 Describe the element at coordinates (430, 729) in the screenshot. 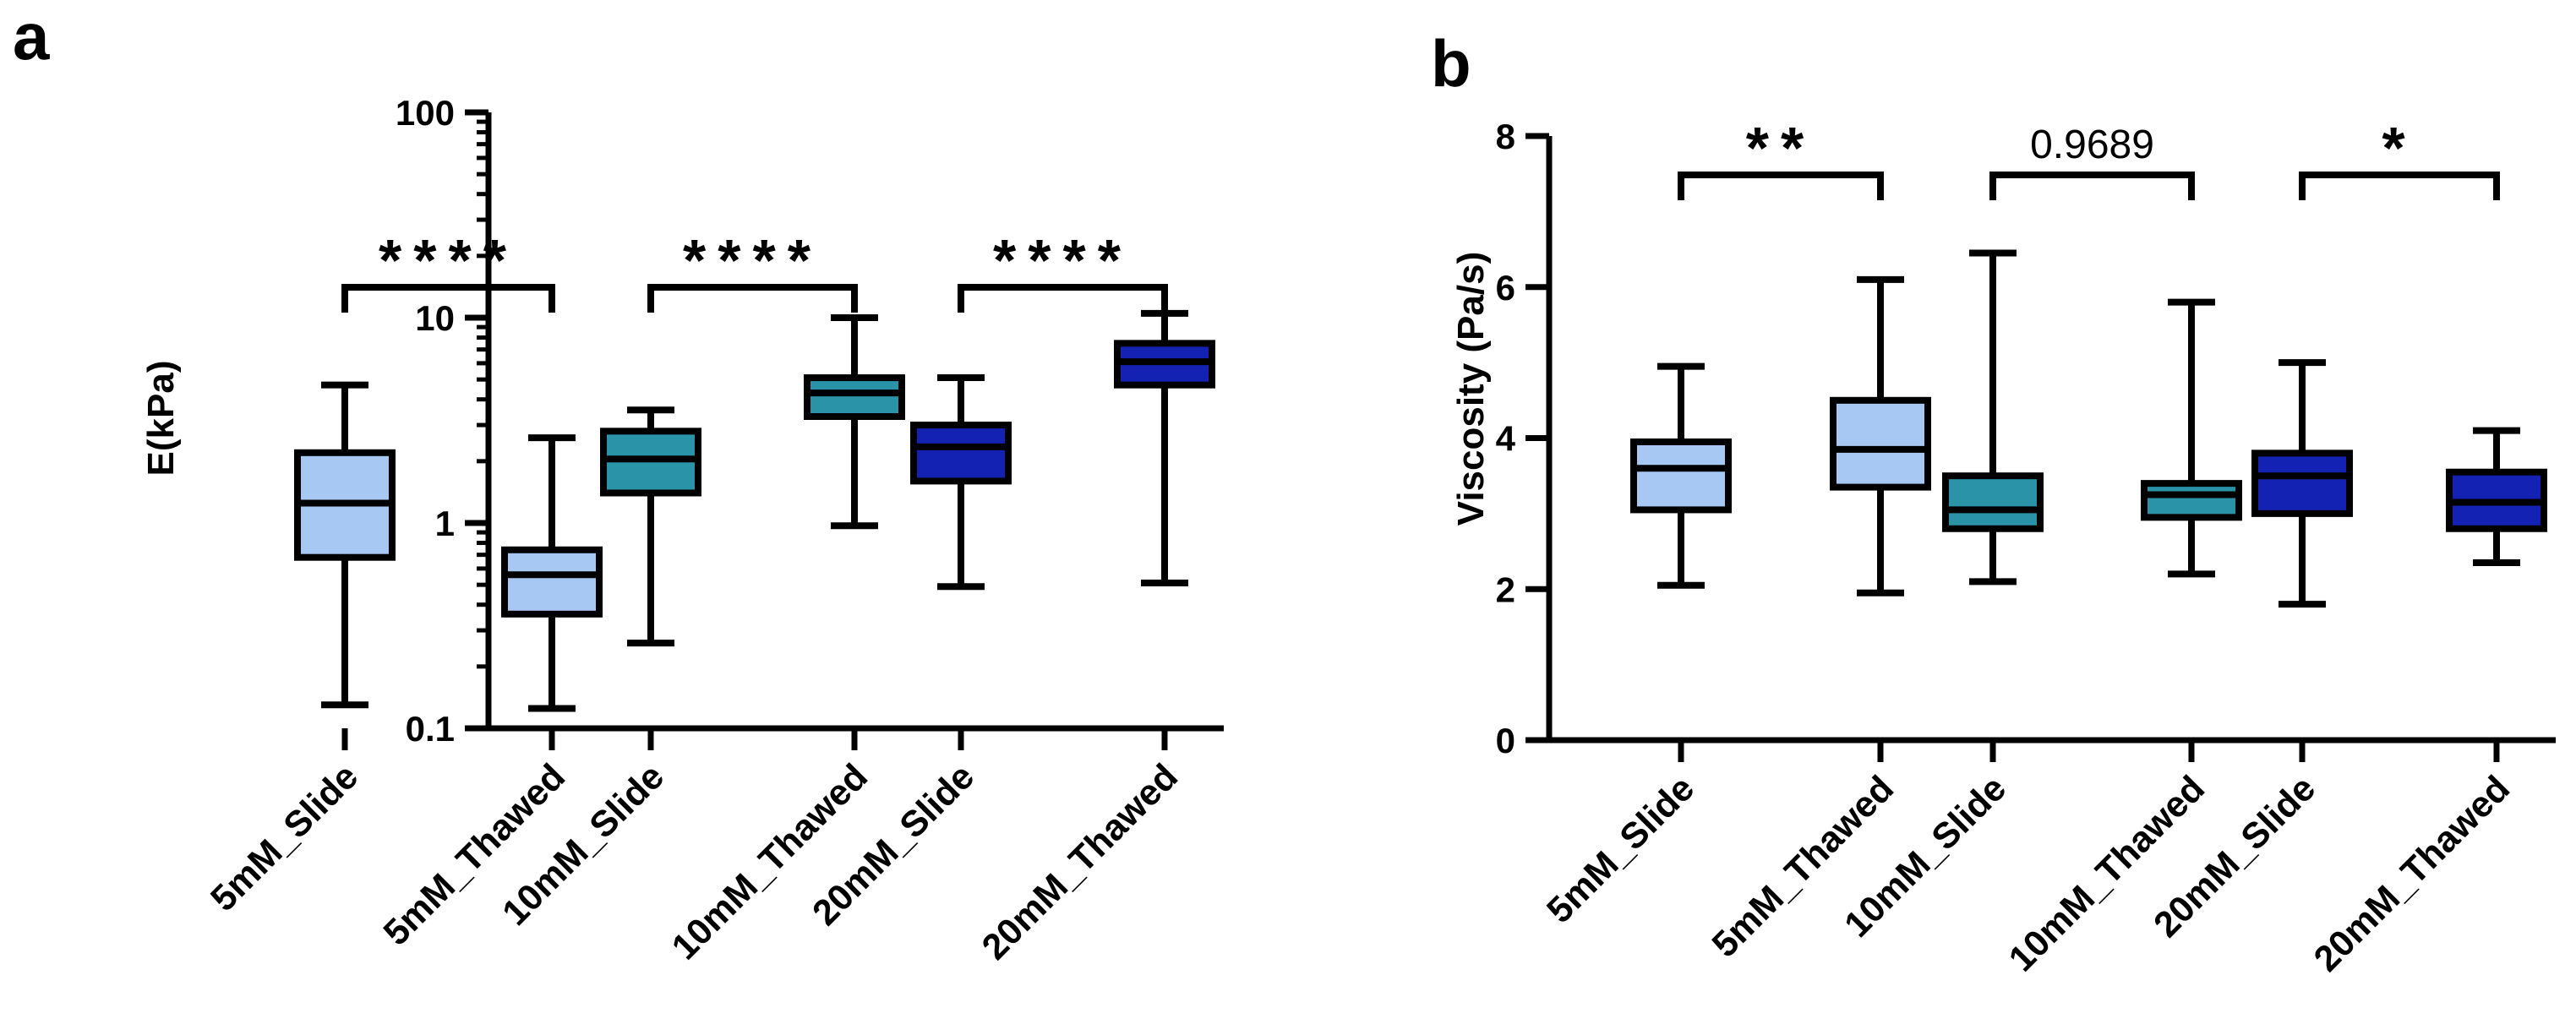

I see `y-tick-label: 0.1` at that location.